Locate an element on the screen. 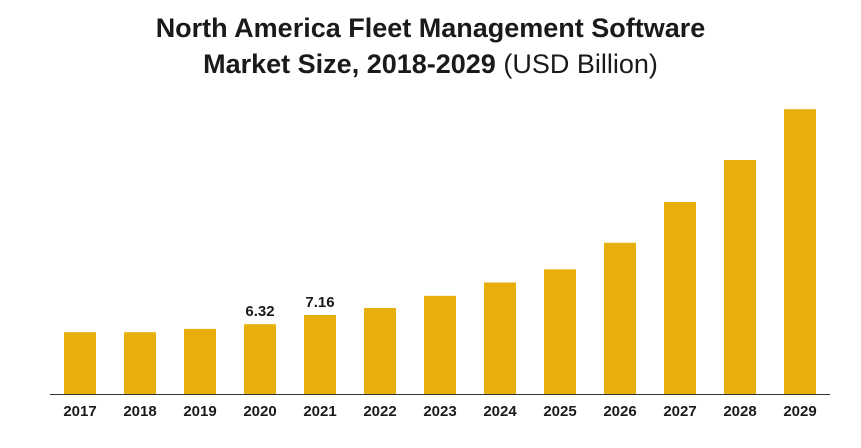  bar-2028 is located at coordinates (740, 277).